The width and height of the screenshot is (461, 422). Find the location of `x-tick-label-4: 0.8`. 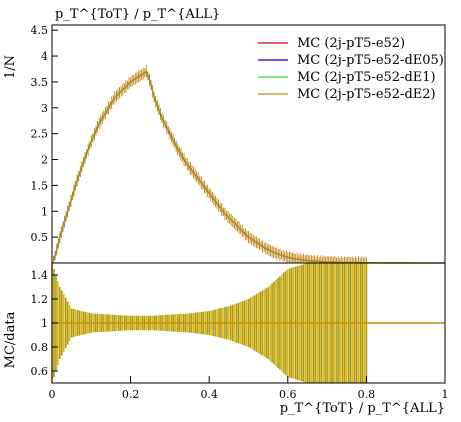

x-tick-label-4: 0.8 is located at coordinates (367, 394).